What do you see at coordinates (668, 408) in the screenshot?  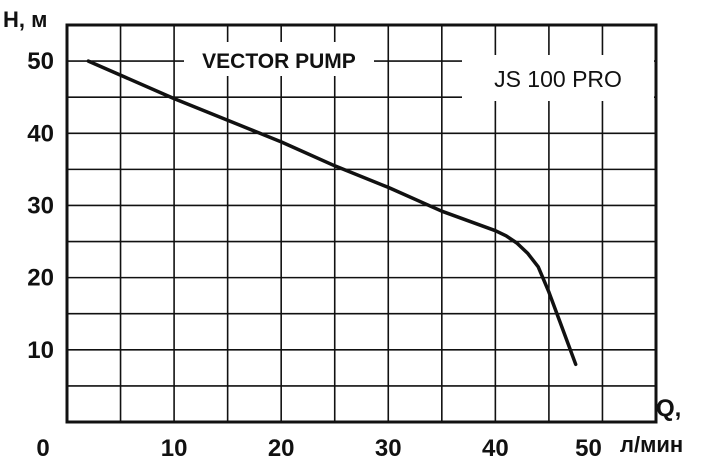 I see `x-axis-label: Q,` at bounding box center [668, 408].